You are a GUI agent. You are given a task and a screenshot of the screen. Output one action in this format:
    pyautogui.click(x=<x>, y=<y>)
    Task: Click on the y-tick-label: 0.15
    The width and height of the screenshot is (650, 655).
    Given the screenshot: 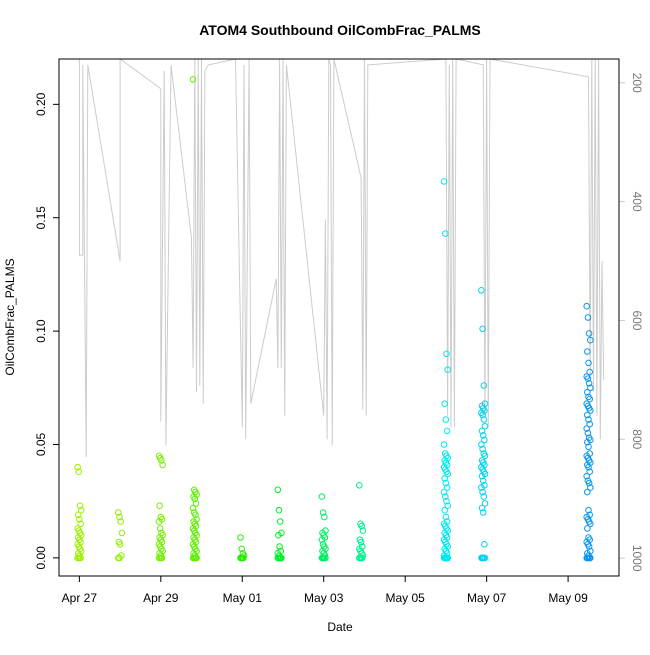 What is the action you would take?
    pyautogui.click(x=41, y=218)
    